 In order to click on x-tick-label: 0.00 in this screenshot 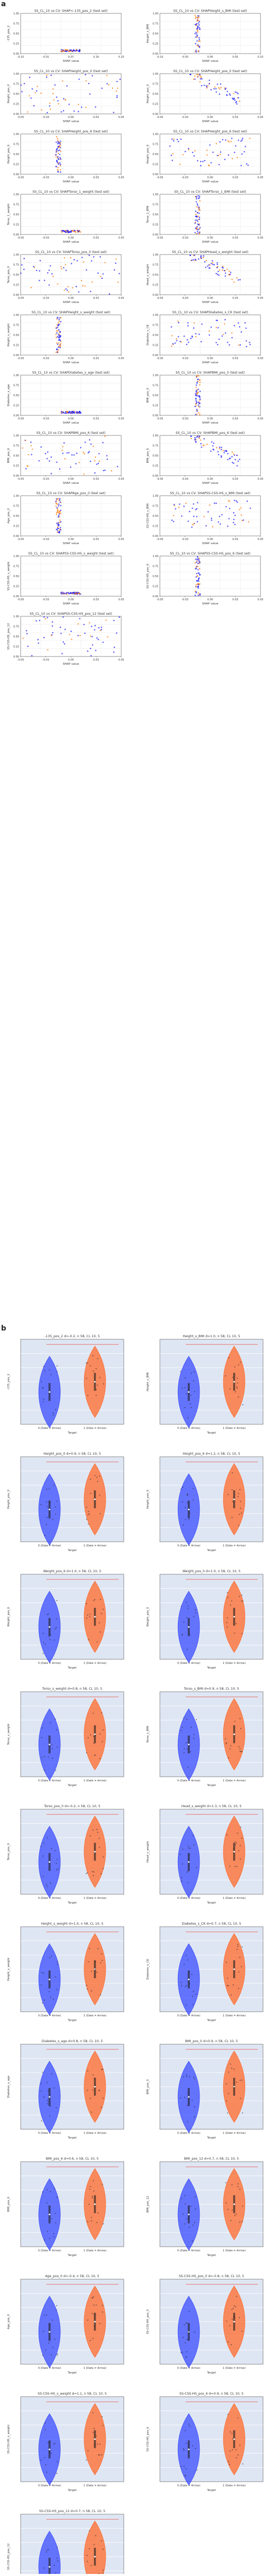, I will do `click(210, 358)`.